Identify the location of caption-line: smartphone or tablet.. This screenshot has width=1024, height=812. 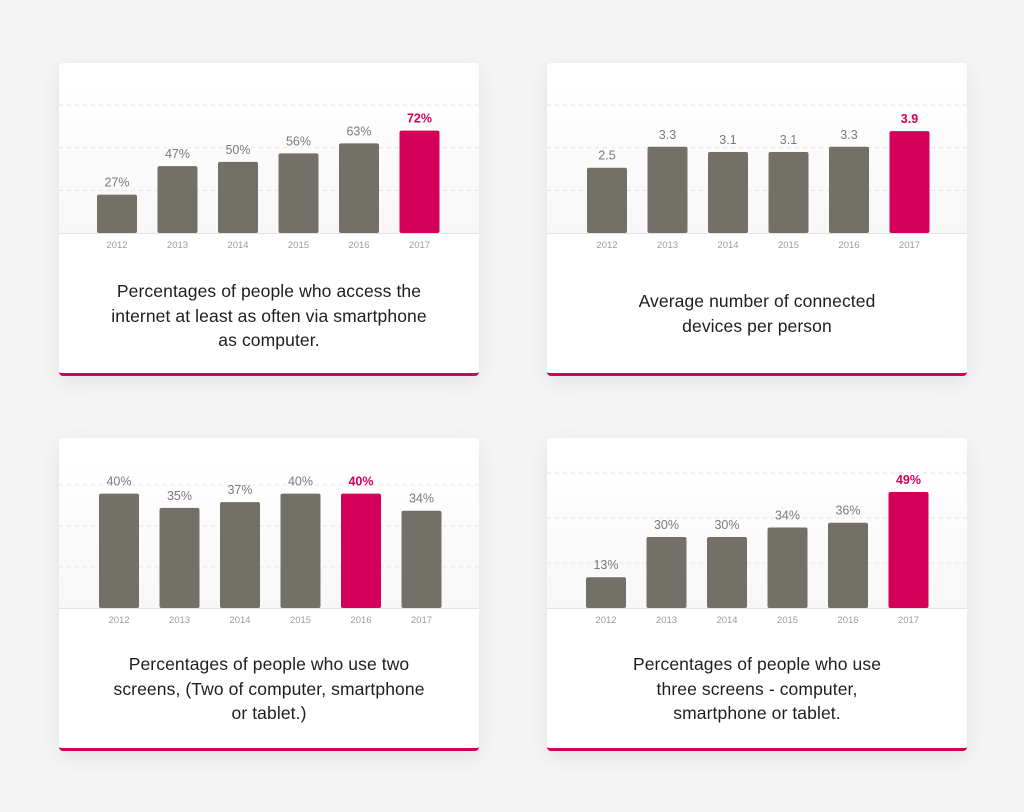
(757, 713).